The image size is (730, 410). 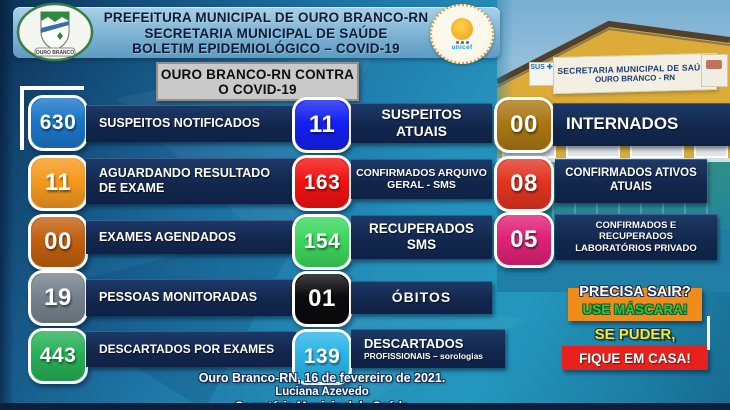 I want to click on campaign-title-line1: OURO BRANCO-RN CONTRA, so click(x=257, y=74).